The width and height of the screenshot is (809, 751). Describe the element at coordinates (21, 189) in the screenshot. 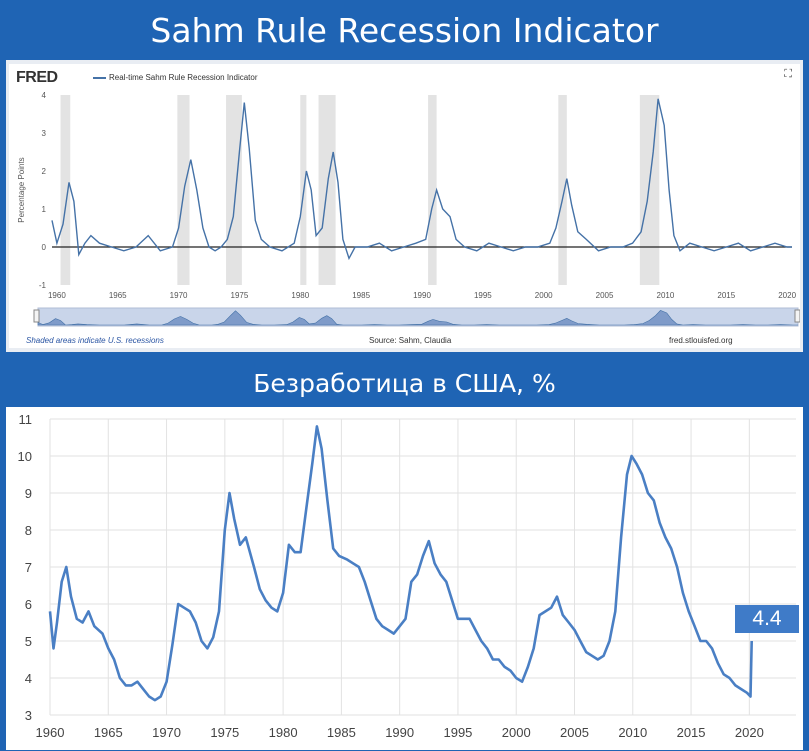

I see `y-axis-label: Percentage Points` at that location.